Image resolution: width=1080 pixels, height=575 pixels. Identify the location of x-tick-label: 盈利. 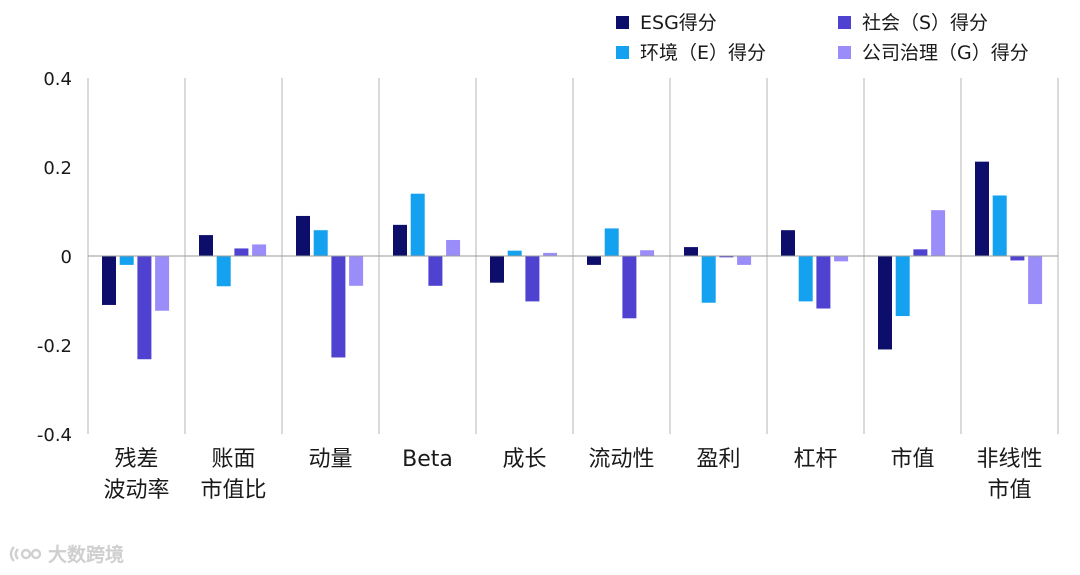
(718, 459).